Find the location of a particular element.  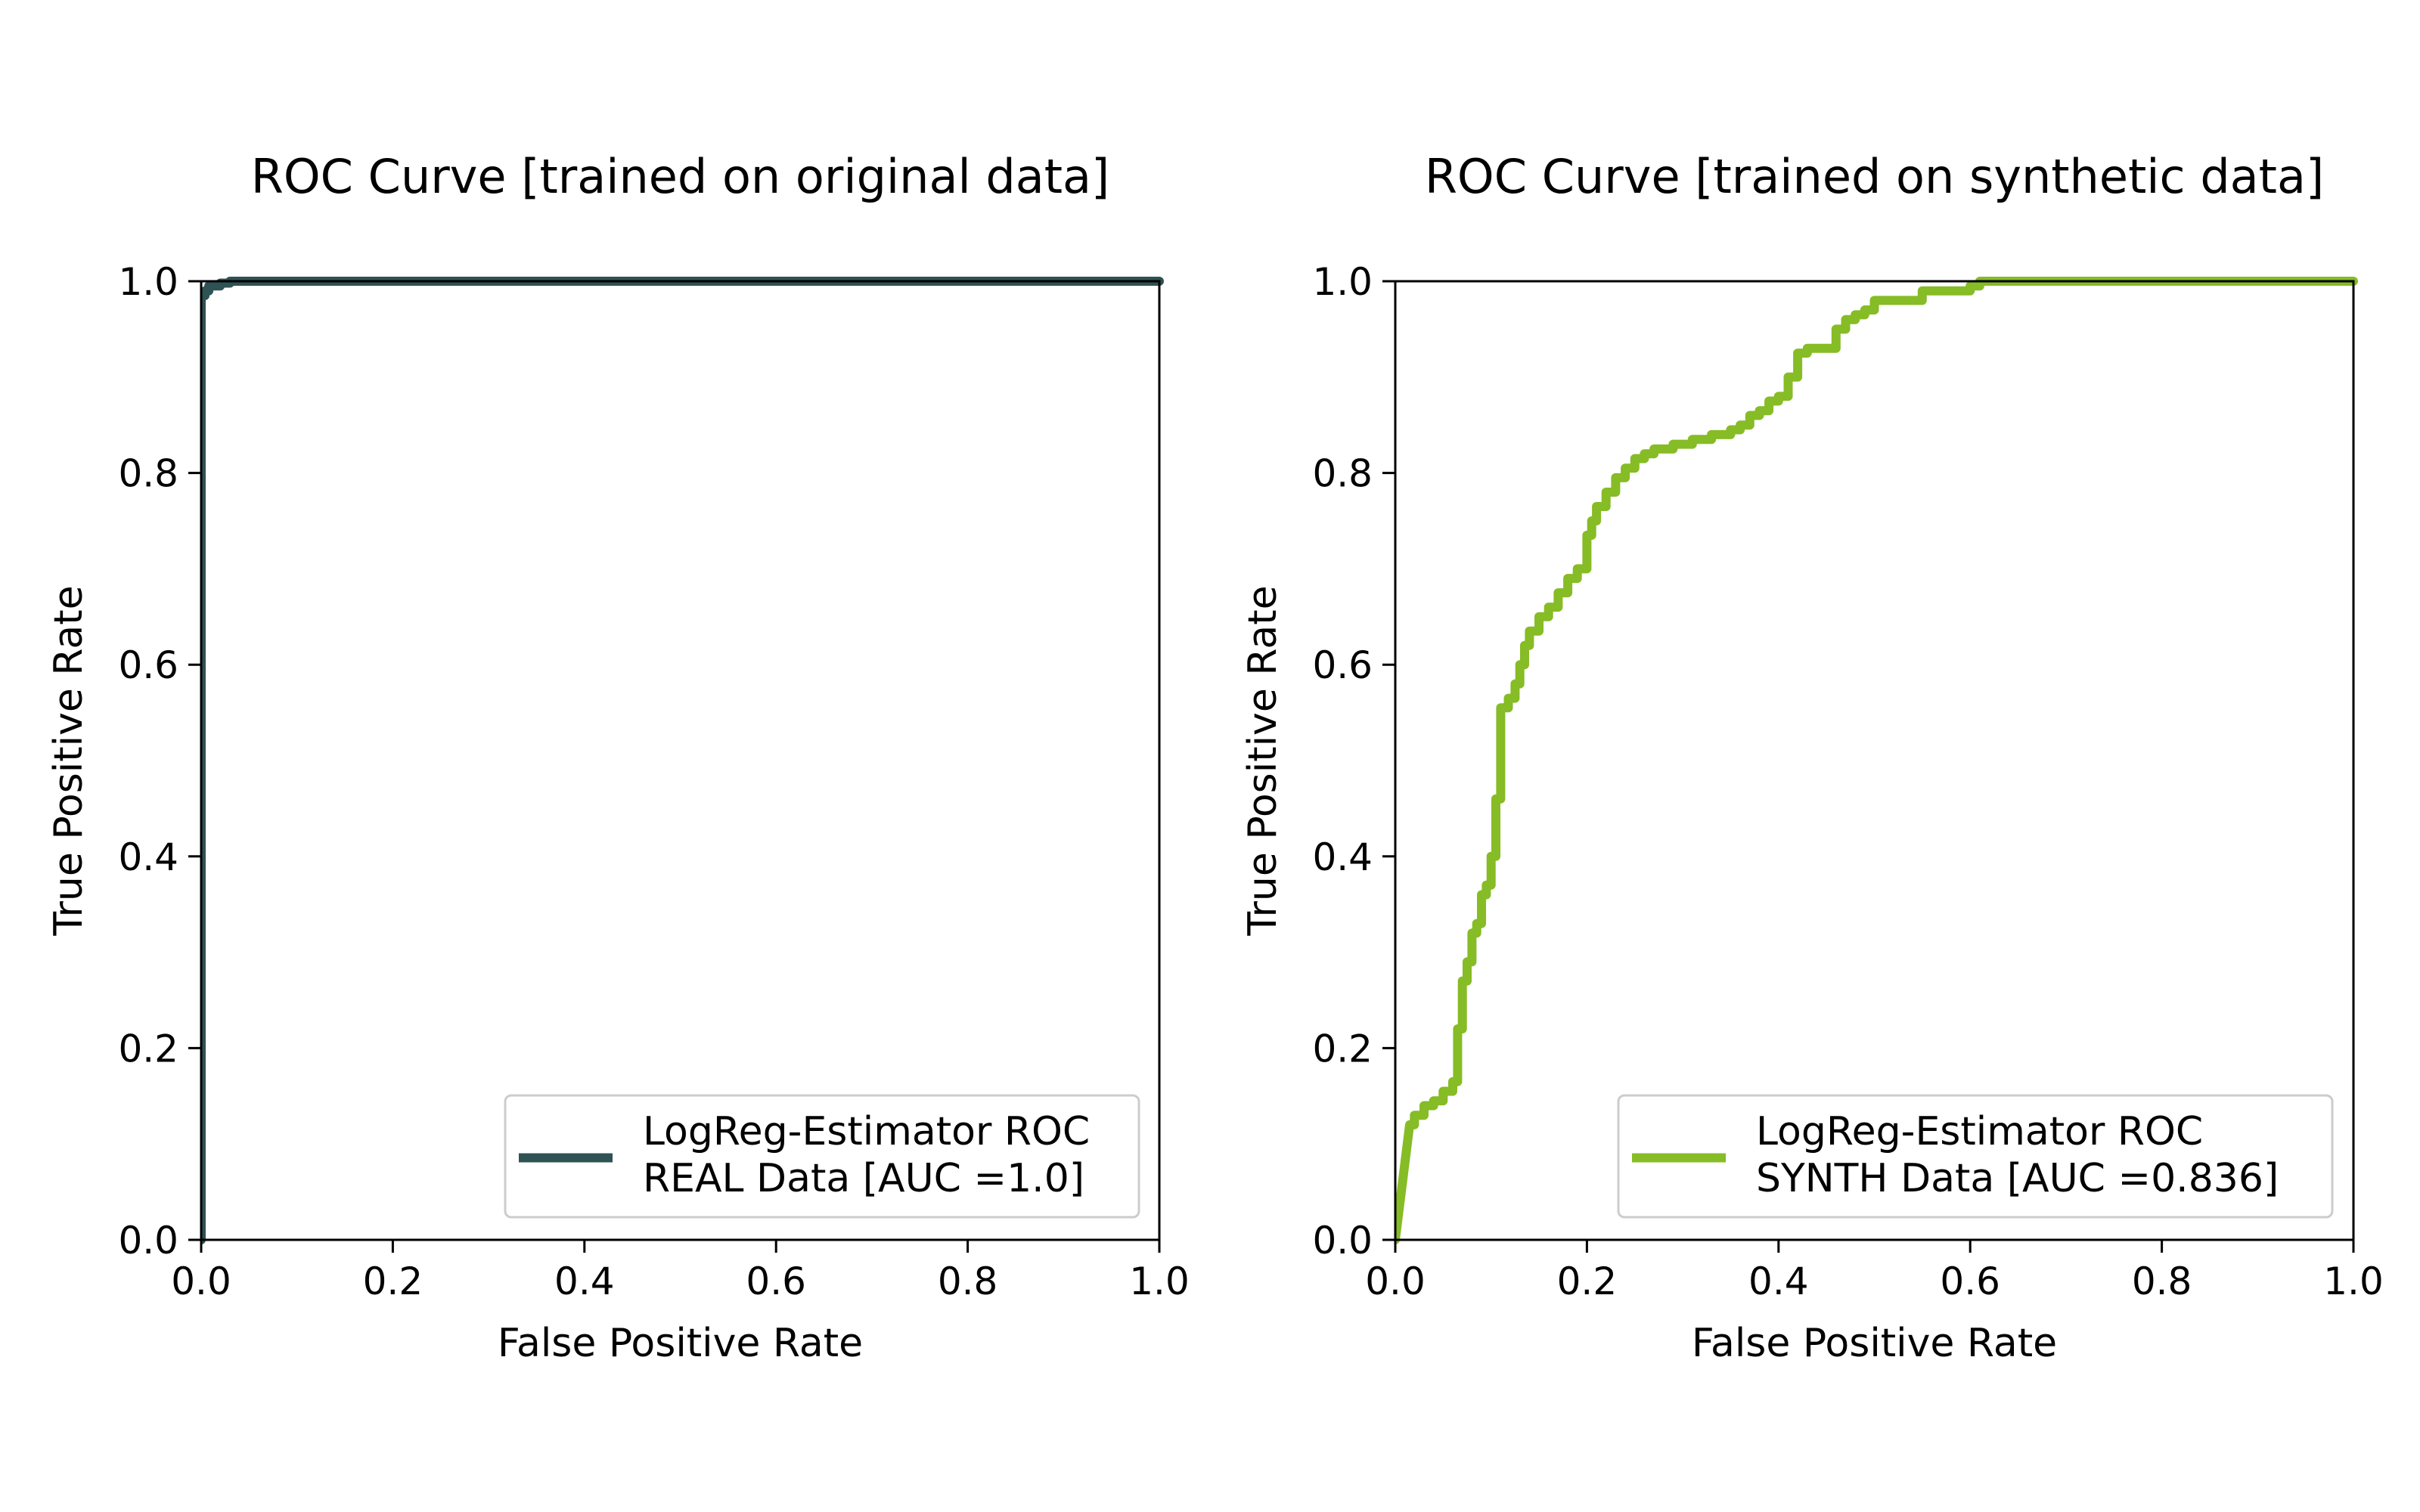

legend-label-line: SYNTH Data [AUC =0.836] is located at coordinates (2017, 1178).